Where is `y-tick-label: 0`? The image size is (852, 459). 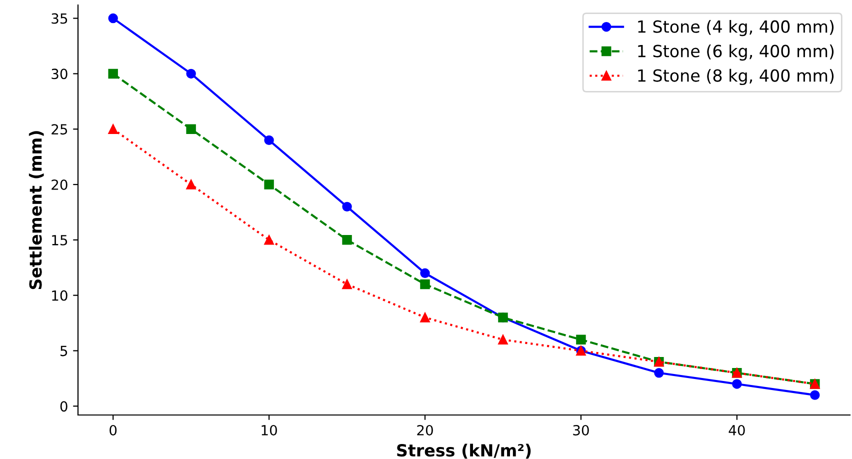 y-tick-label: 0 is located at coordinates (64, 406).